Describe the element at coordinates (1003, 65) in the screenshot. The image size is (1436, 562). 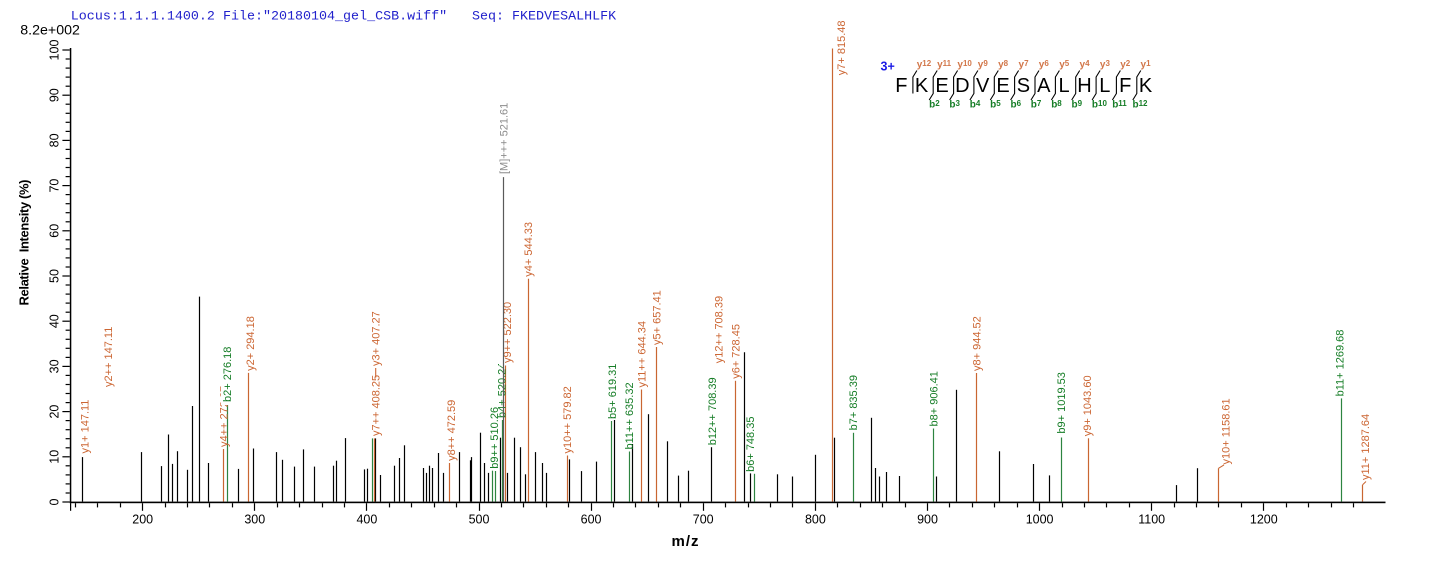
I see `svg-text: y8` at that location.